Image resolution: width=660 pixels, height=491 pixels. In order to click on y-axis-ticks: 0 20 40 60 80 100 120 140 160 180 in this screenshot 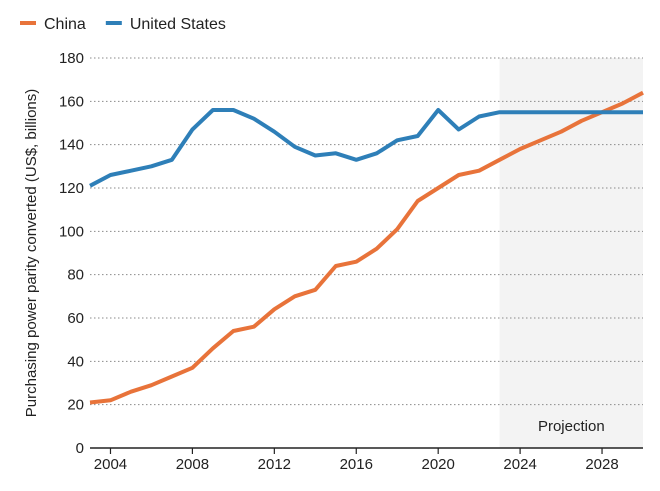, I will do `click(71, 253)`.